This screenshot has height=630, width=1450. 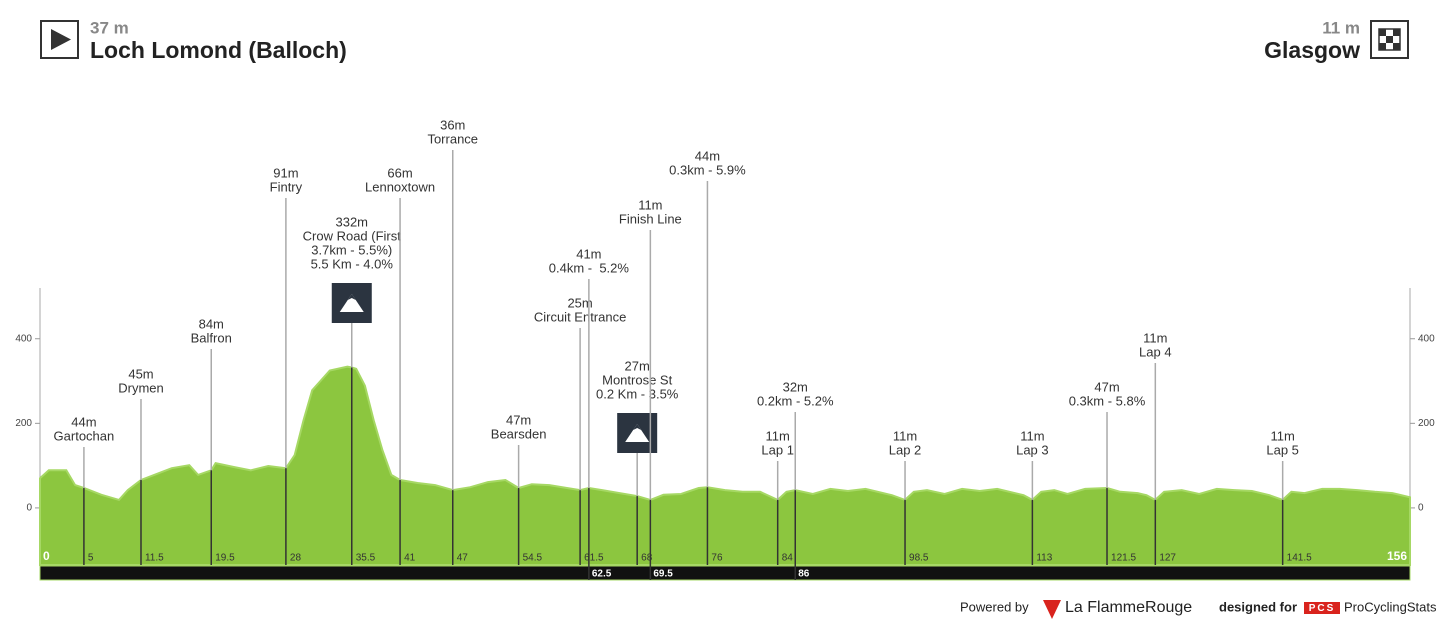 I want to click on marker-label: Balfron, so click(x=211, y=337).